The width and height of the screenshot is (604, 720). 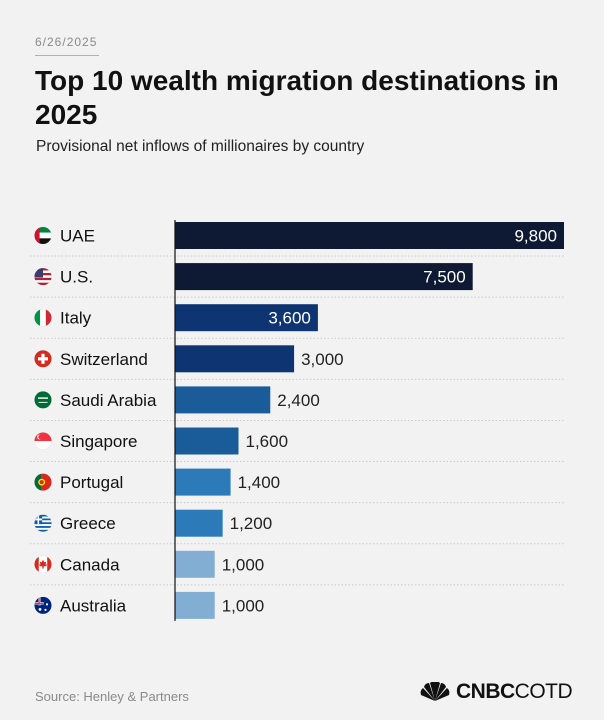 What do you see at coordinates (435, 691) in the screenshot?
I see `peacock-icon` at bounding box center [435, 691].